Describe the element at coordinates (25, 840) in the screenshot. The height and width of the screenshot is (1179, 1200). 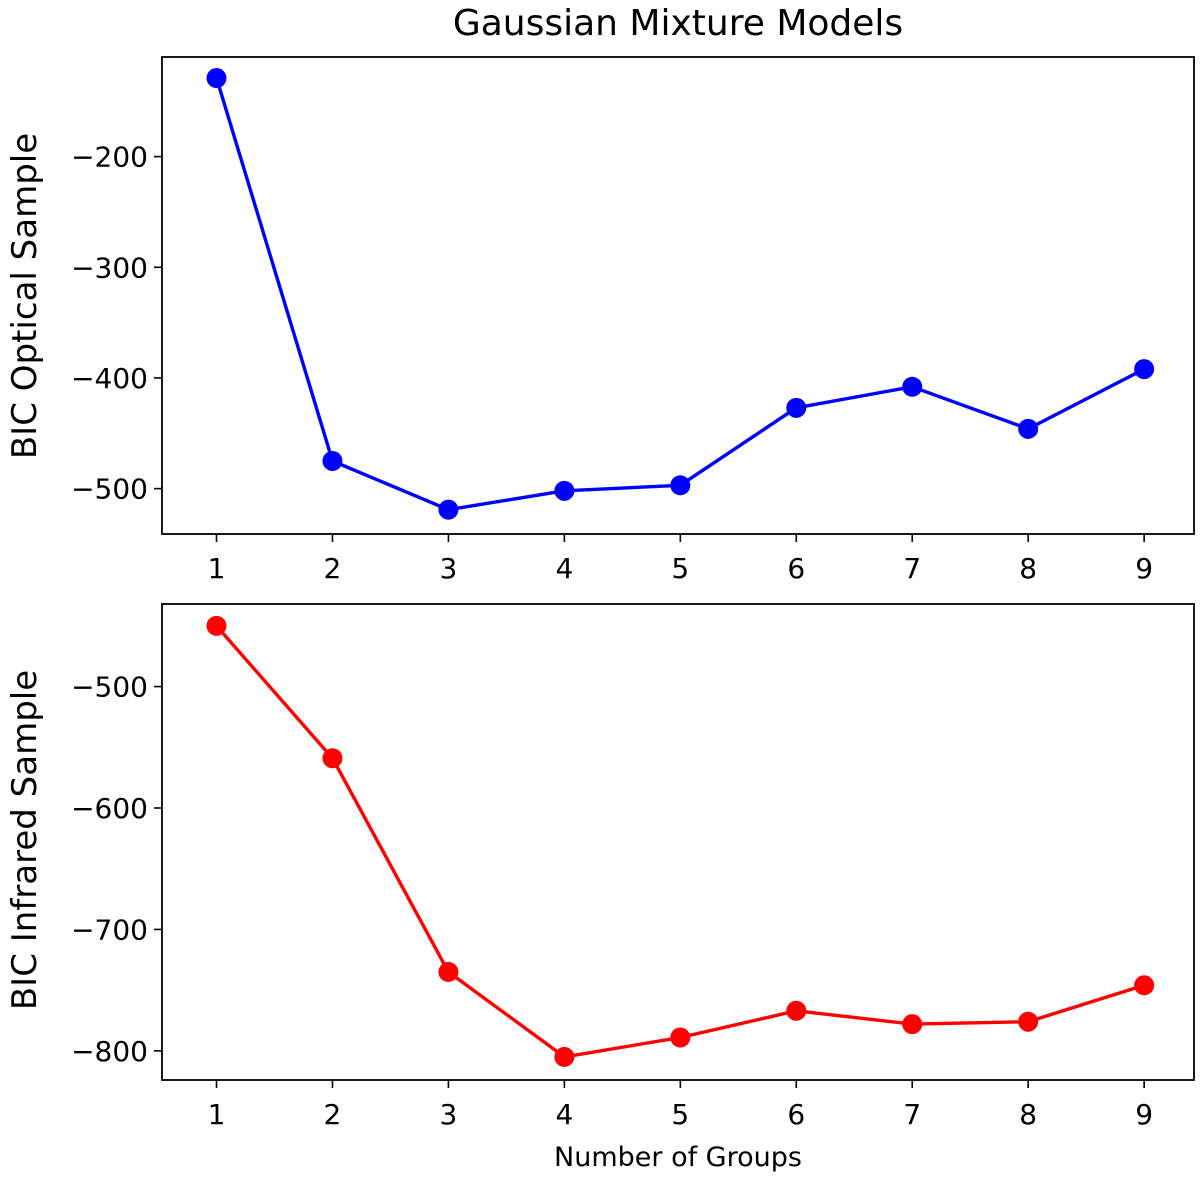
I see `infrared-y-axis-label: BIC Infrared Sample` at that location.